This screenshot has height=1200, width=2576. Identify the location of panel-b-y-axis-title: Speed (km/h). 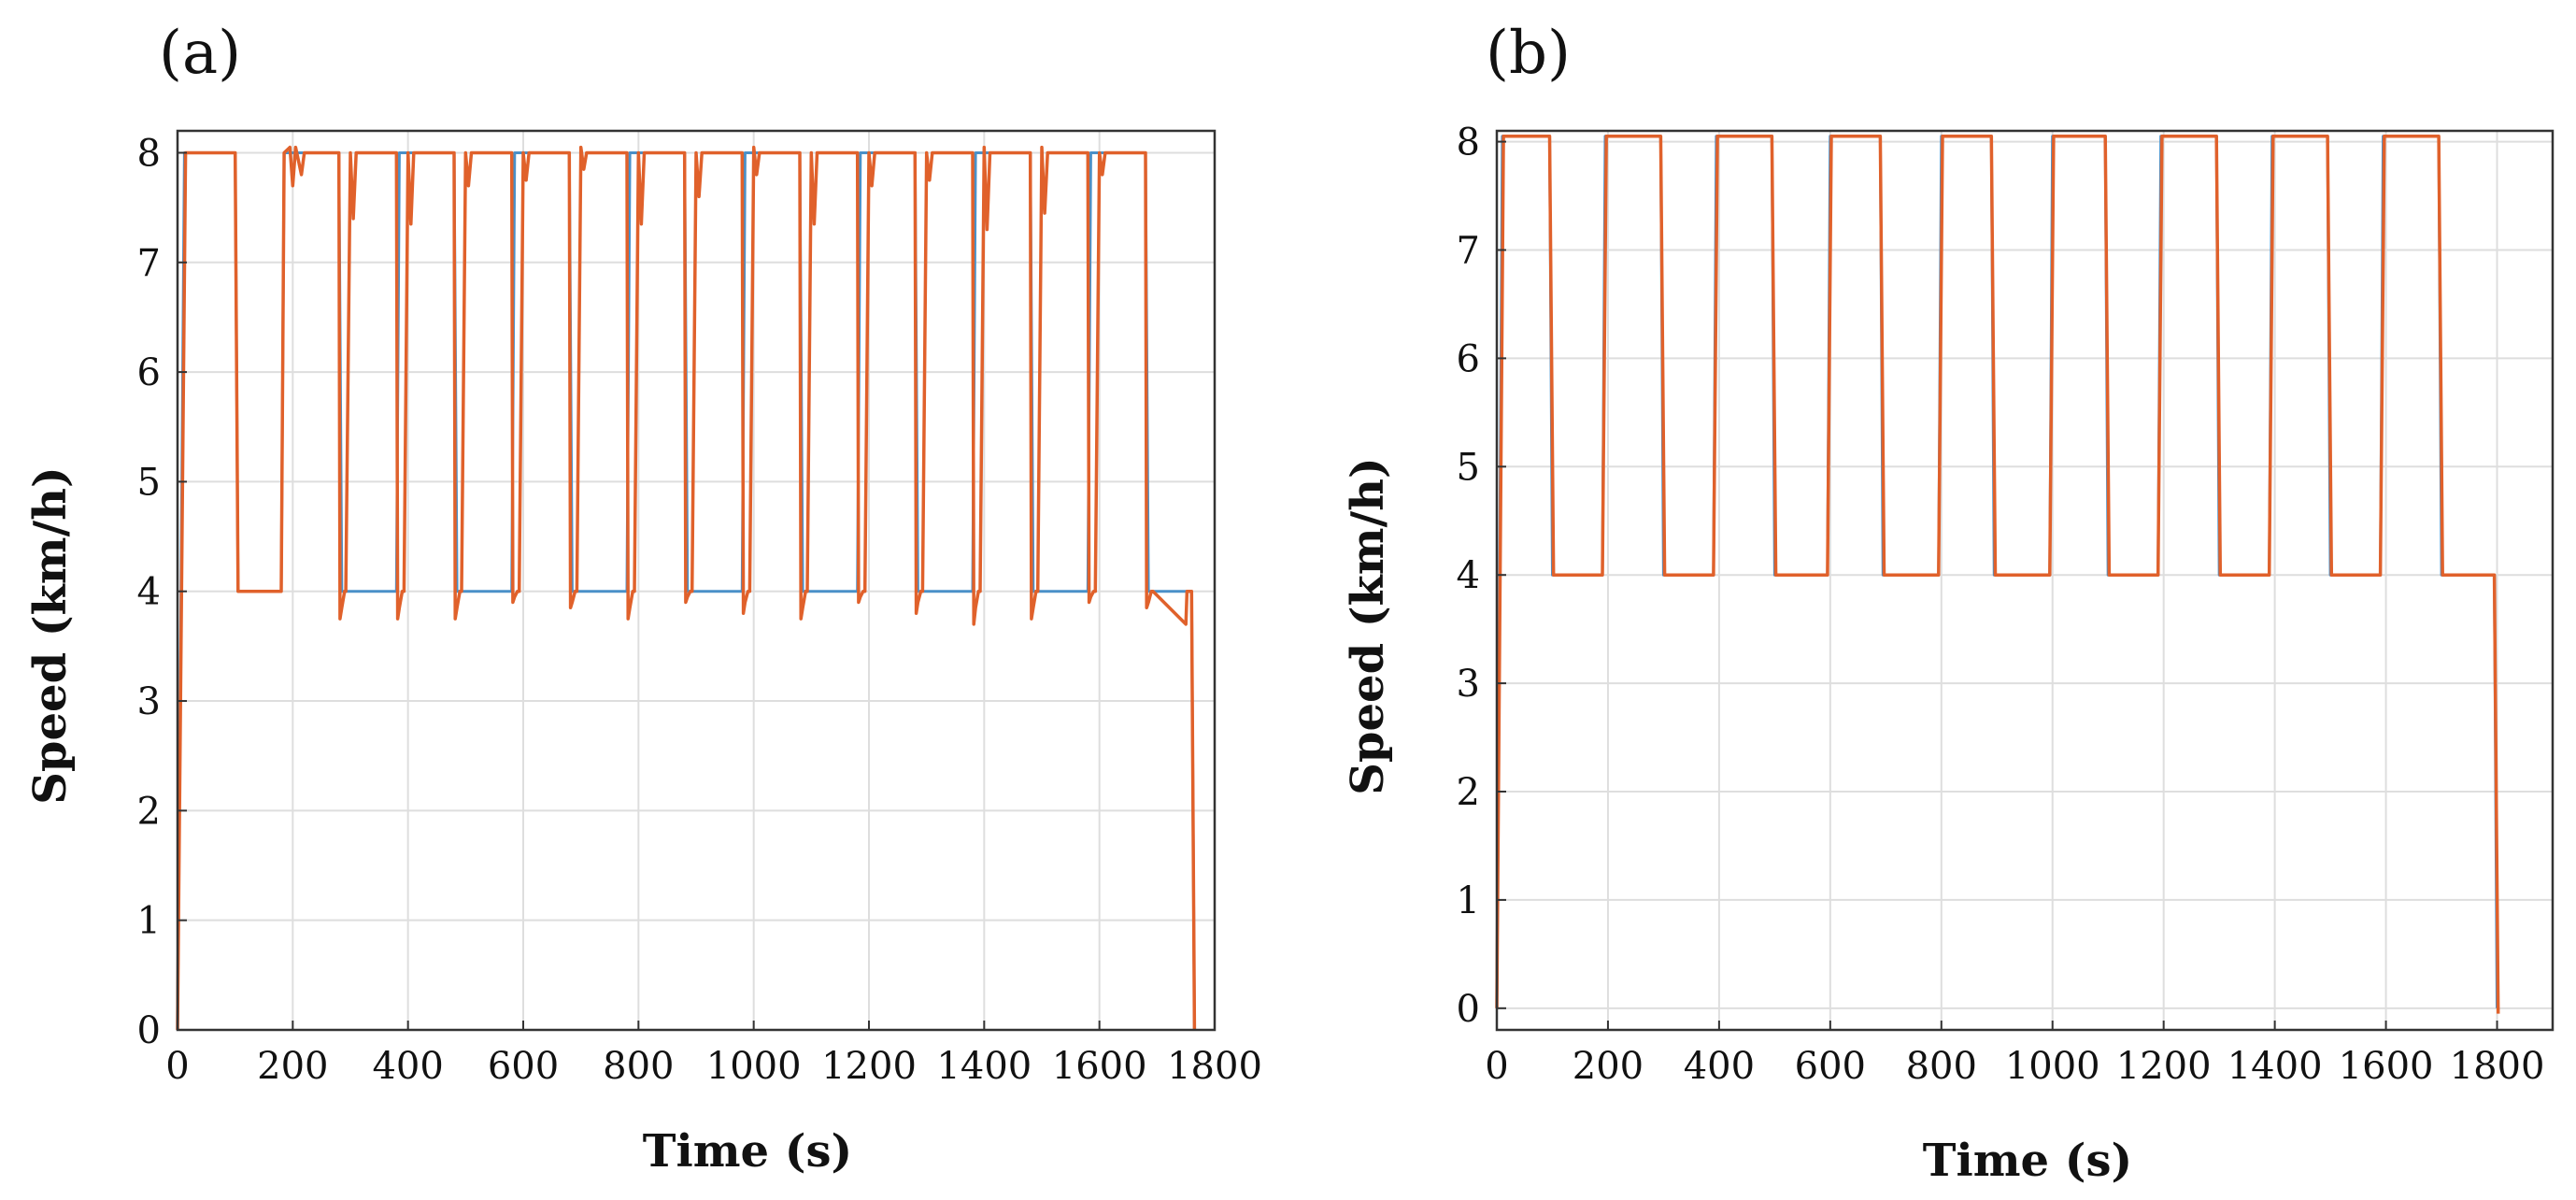
(1368, 626).